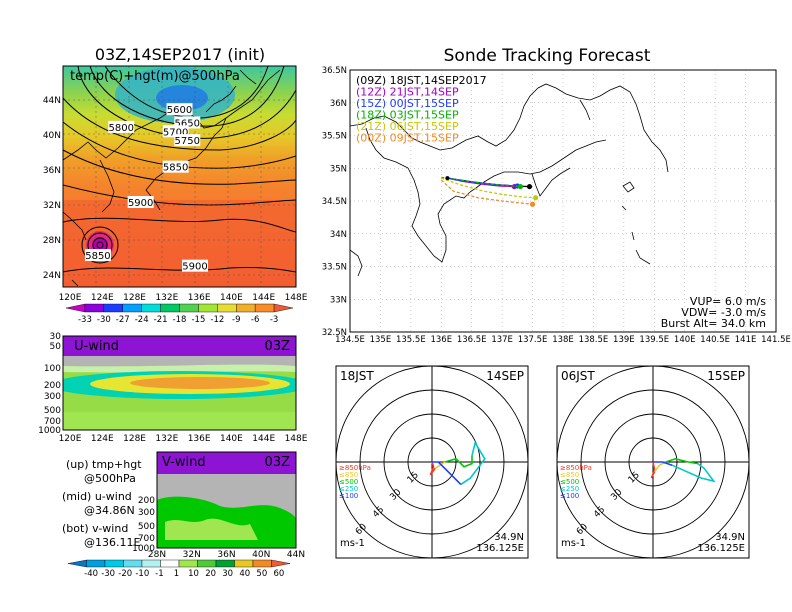 The image size is (792, 612). I want to click on note-bot: (bot) v-wind, so click(95, 528).